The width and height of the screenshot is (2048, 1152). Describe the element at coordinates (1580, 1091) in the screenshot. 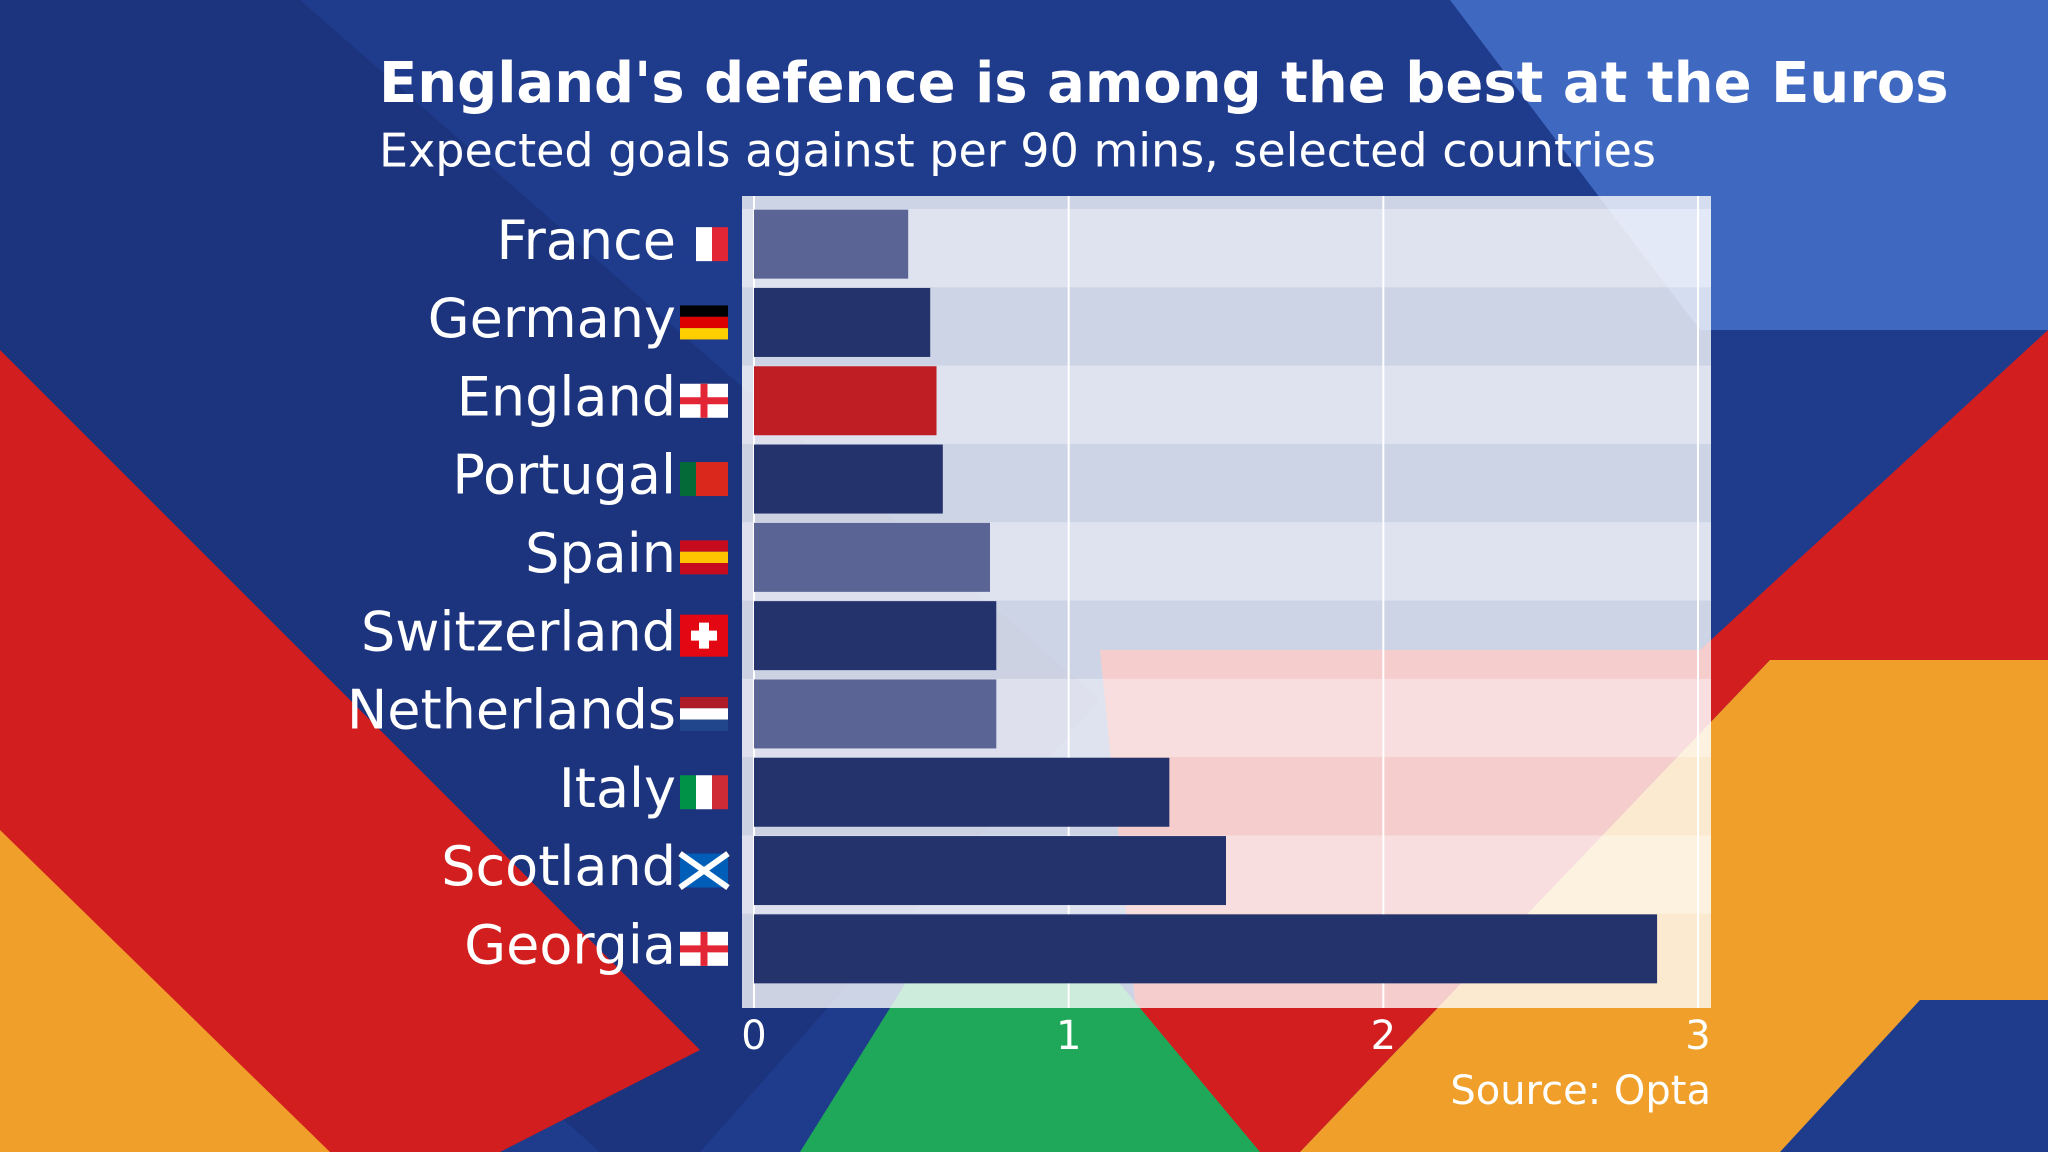

I see `source: Source: Opta` at that location.